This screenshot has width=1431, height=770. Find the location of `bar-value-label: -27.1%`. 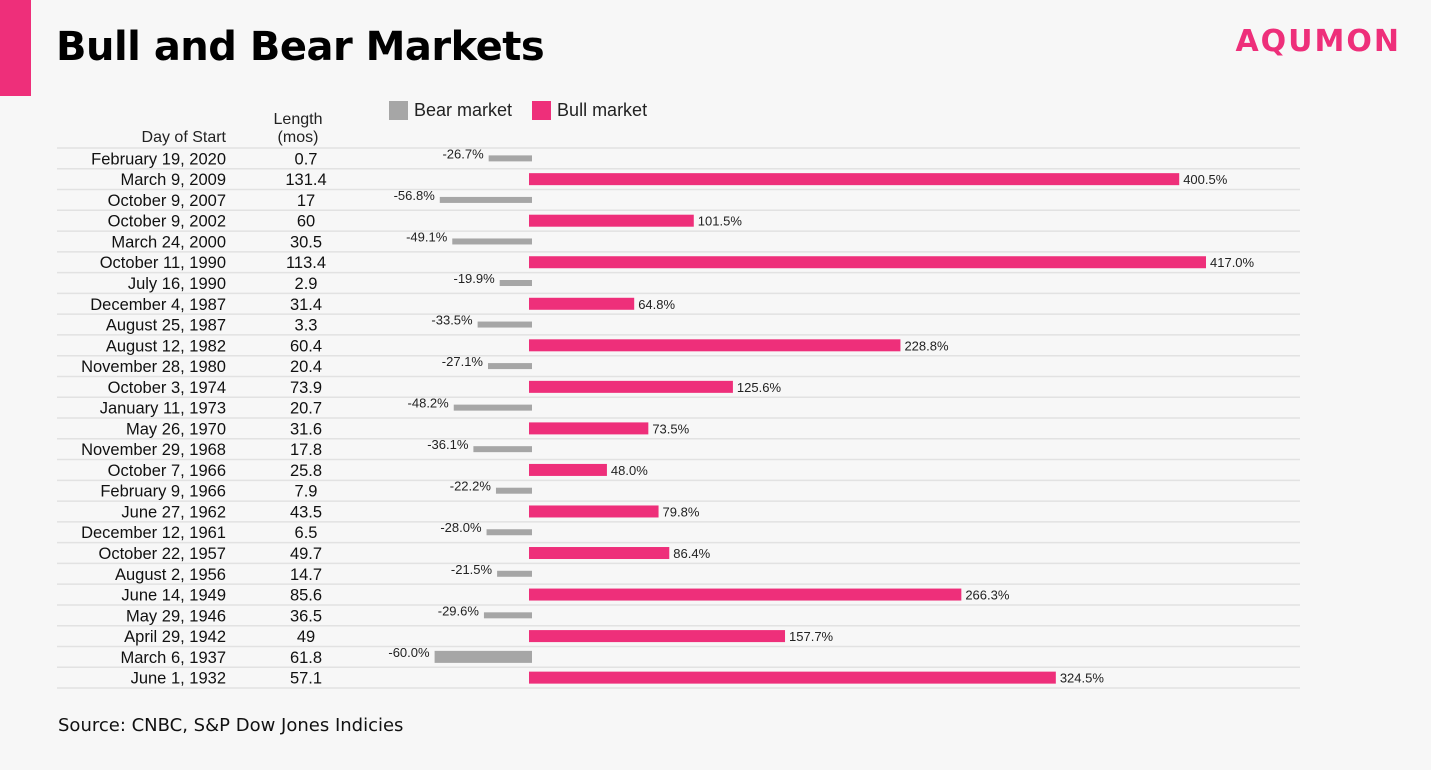

bar-value-label: -27.1% is located at coordinates (463, 361).